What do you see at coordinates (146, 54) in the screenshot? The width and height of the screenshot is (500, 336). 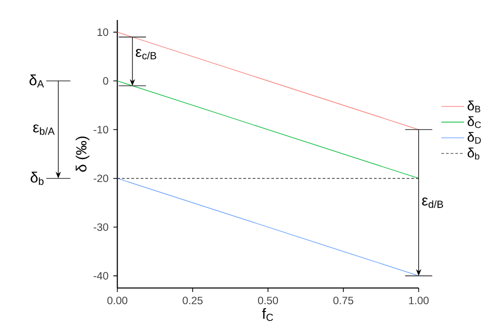 I see `annotation: ε$_{c/B}$` at bounding box center [146, 54].